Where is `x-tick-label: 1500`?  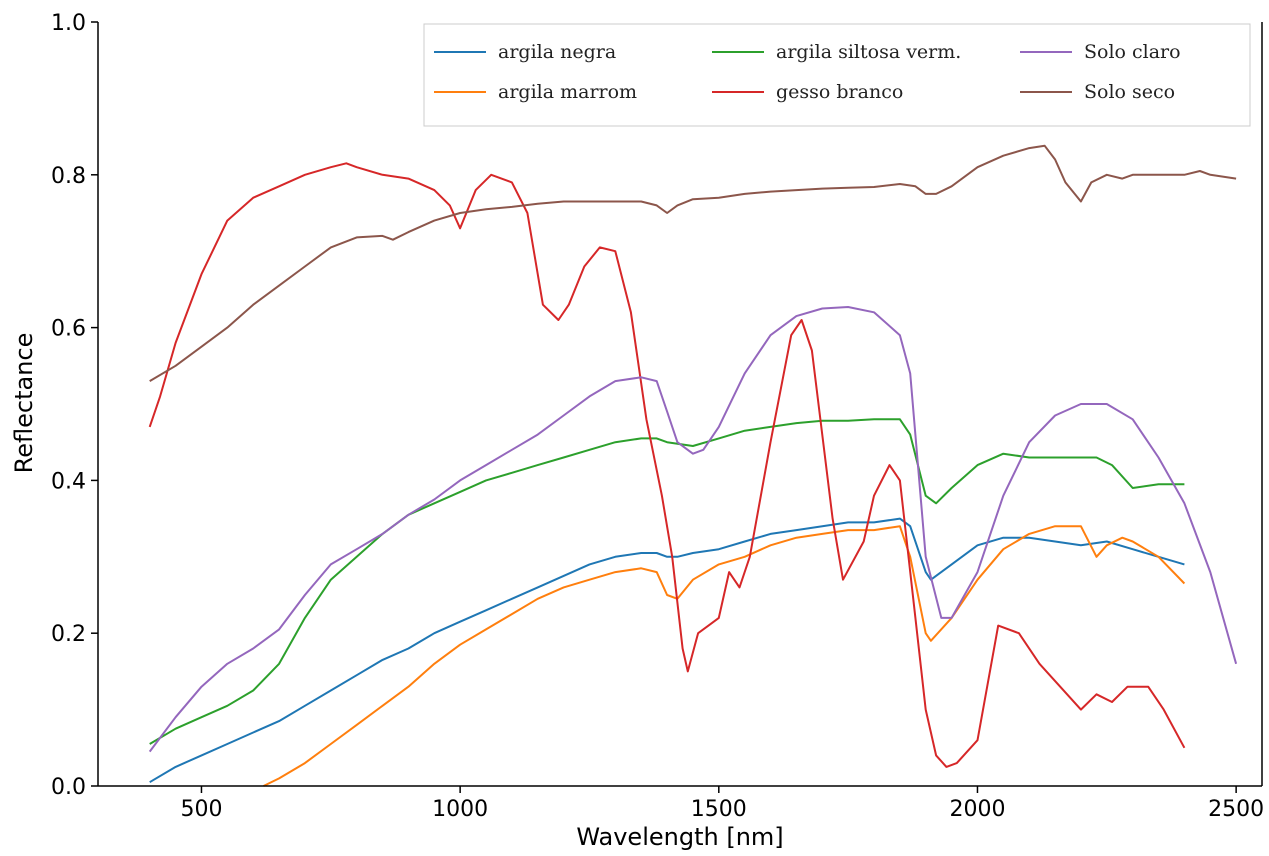
x-tick-label: 1500 is located at coordinates (719, 809).